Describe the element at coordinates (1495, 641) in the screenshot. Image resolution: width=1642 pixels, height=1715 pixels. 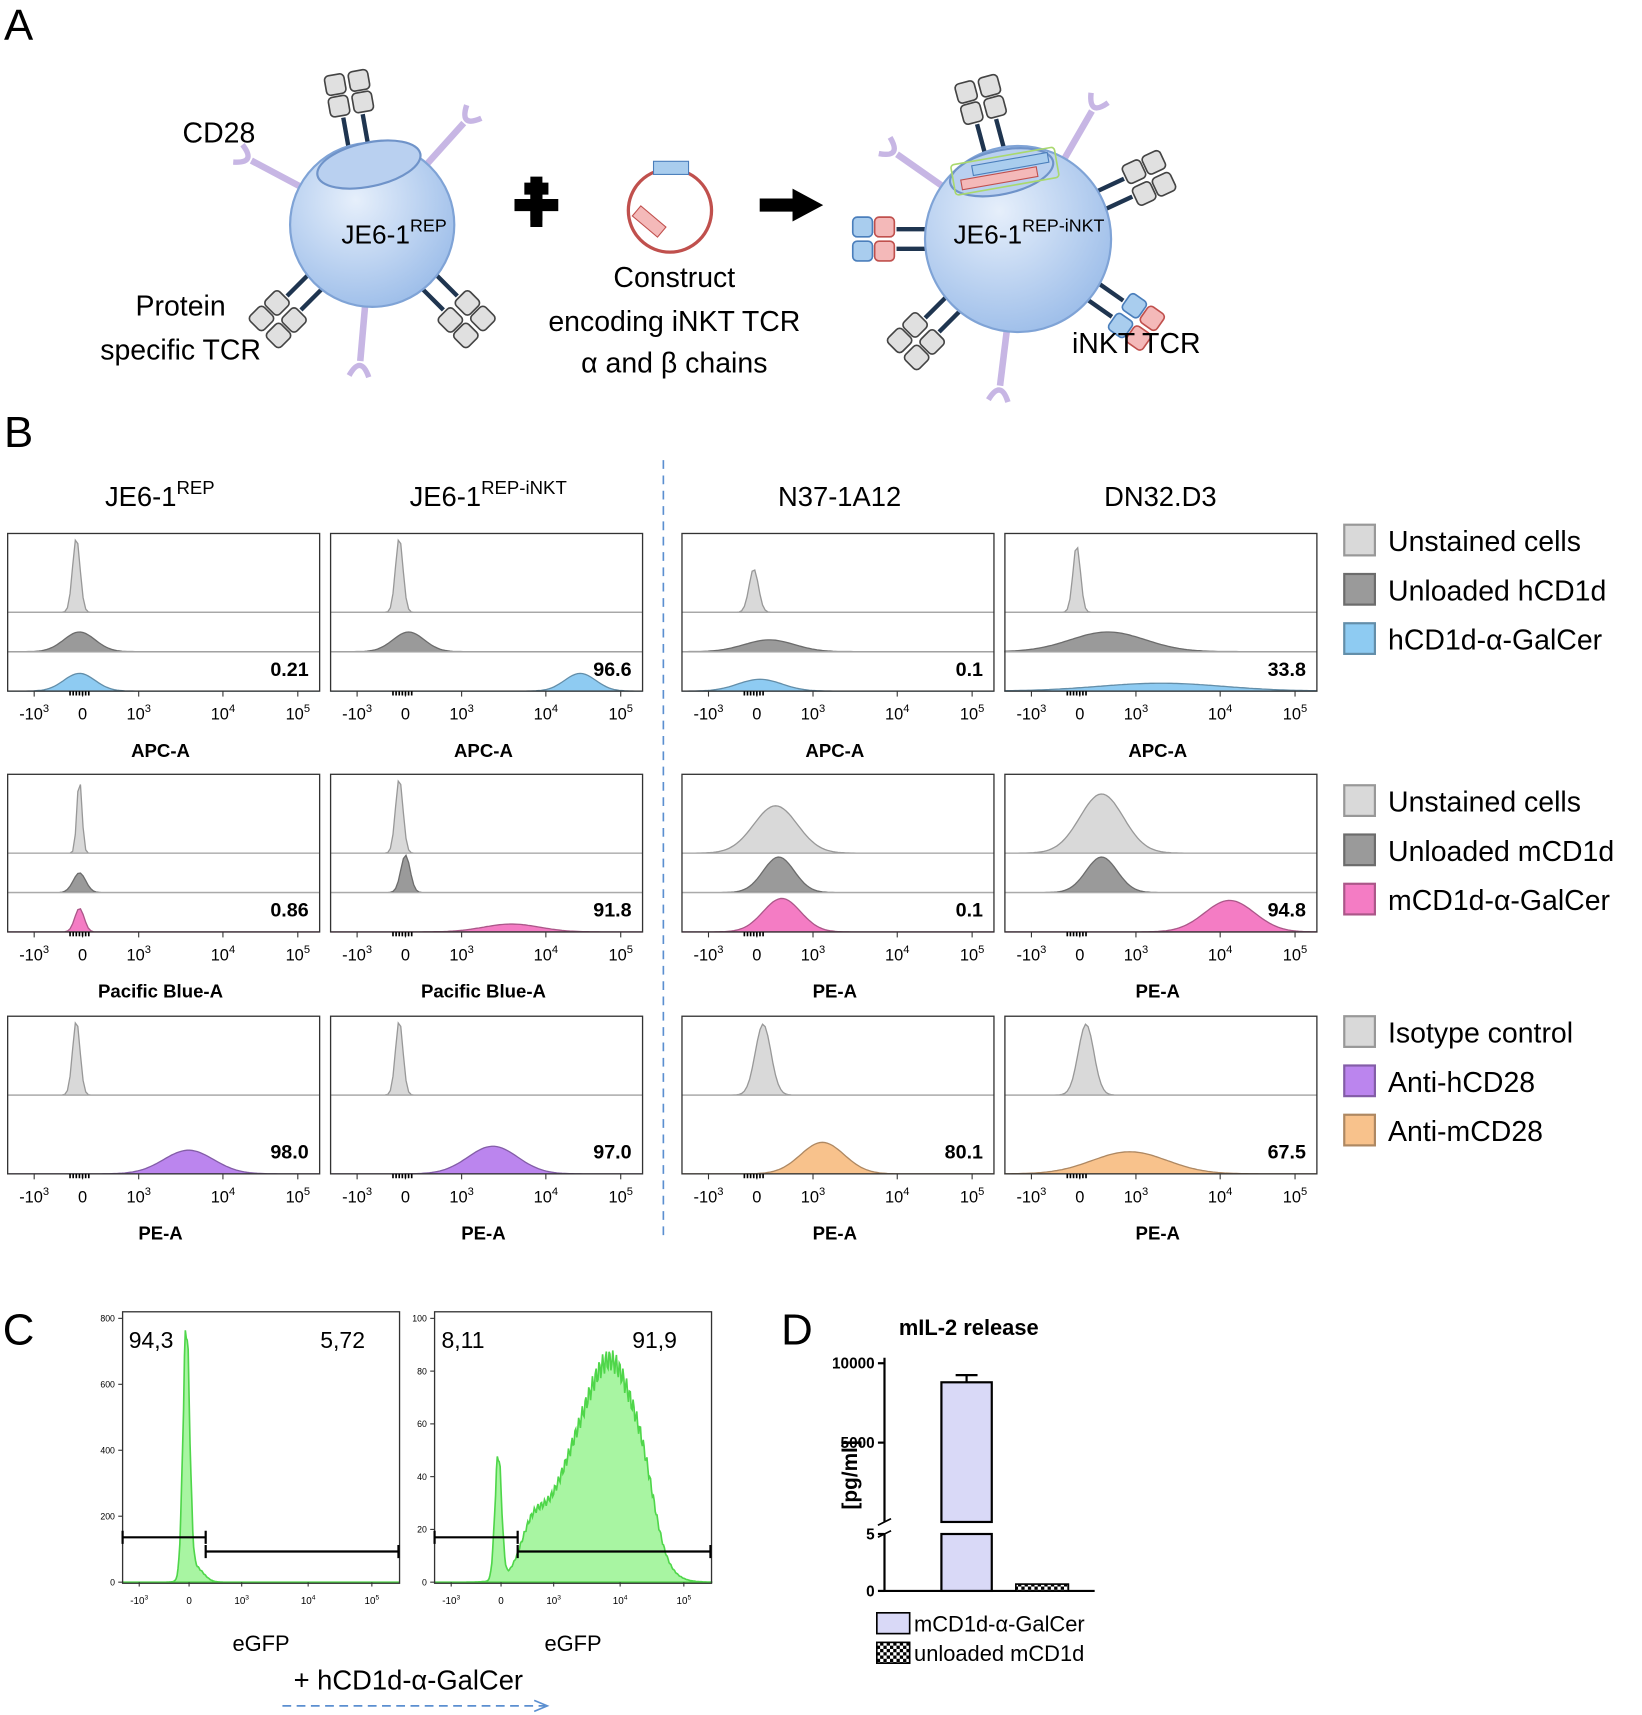
I see `legend-label: hCD1d-α-GalCer` at that location.